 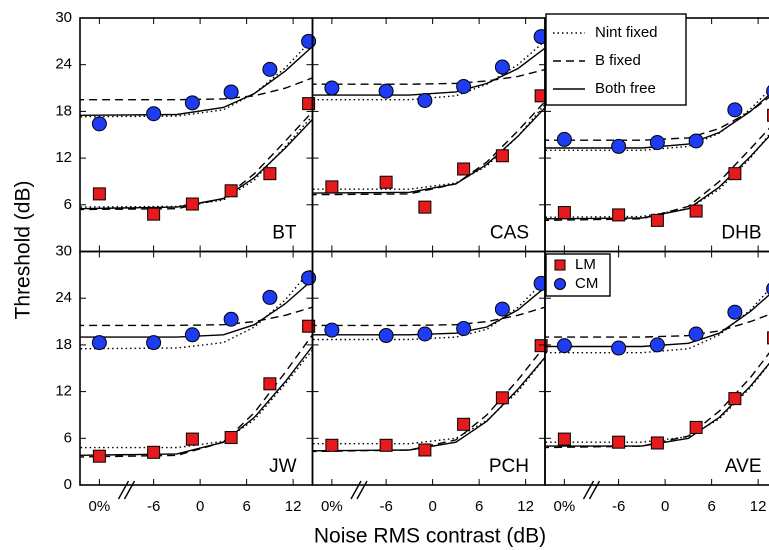 I want to click on panel-label: PCH, so click(x=509, y=466).